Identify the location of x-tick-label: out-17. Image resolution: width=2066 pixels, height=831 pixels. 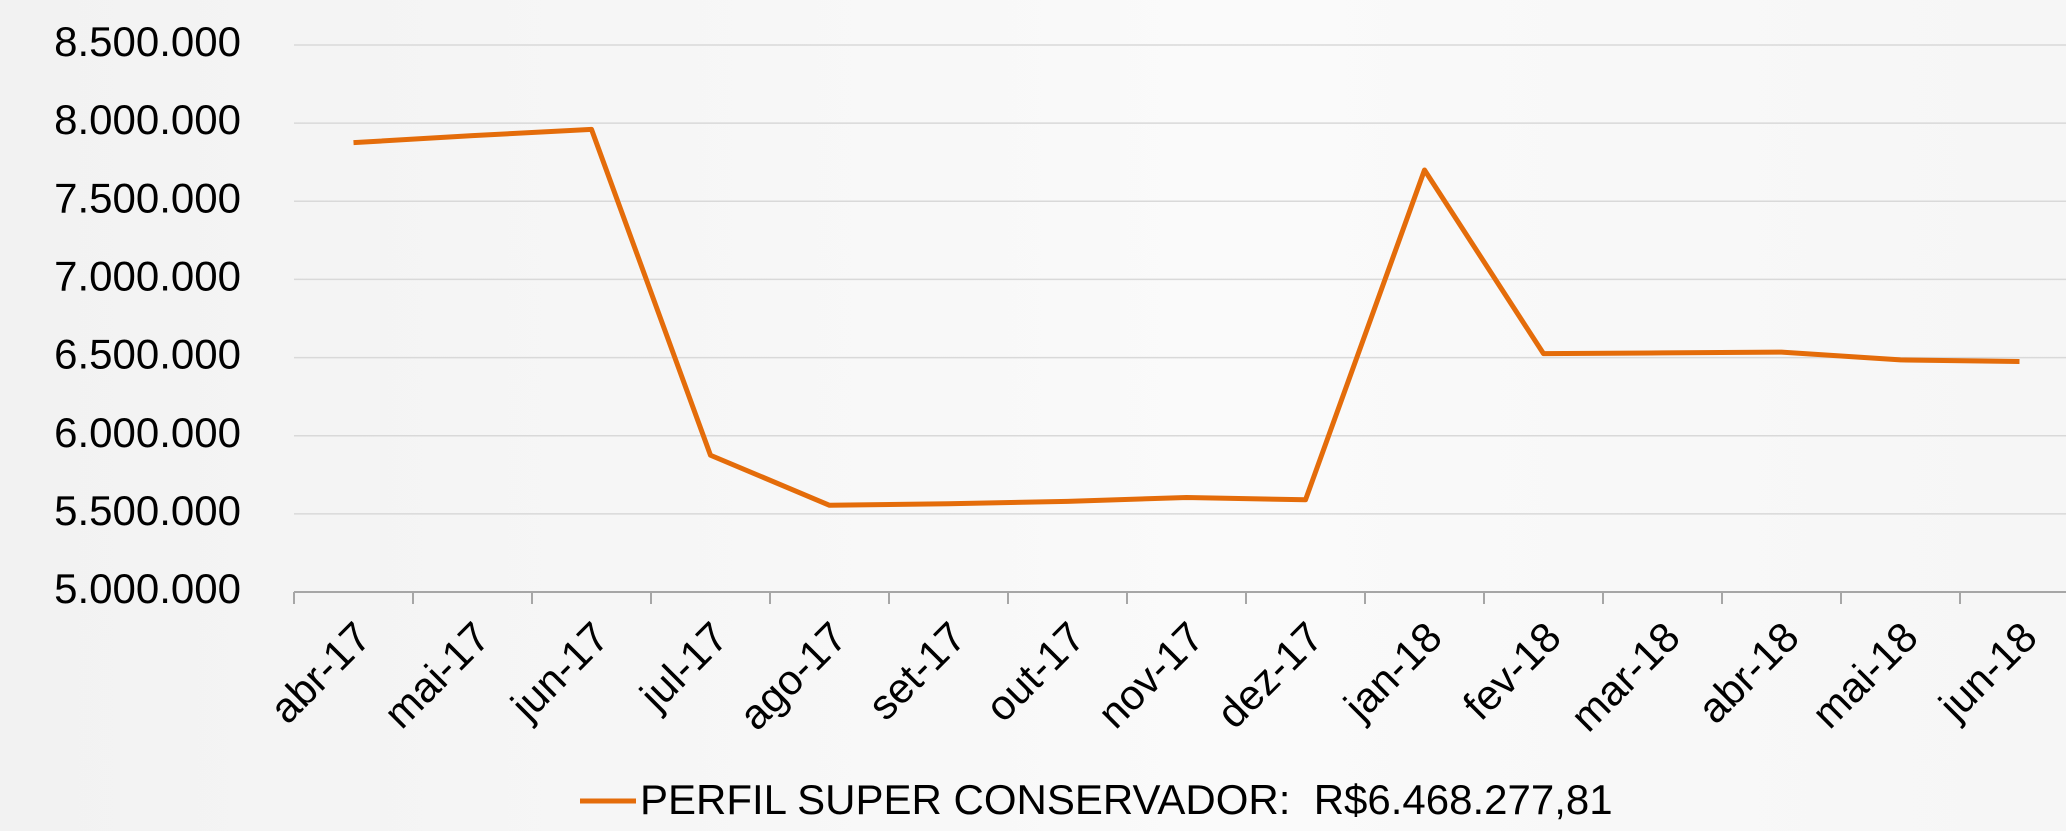
(1034, 671).